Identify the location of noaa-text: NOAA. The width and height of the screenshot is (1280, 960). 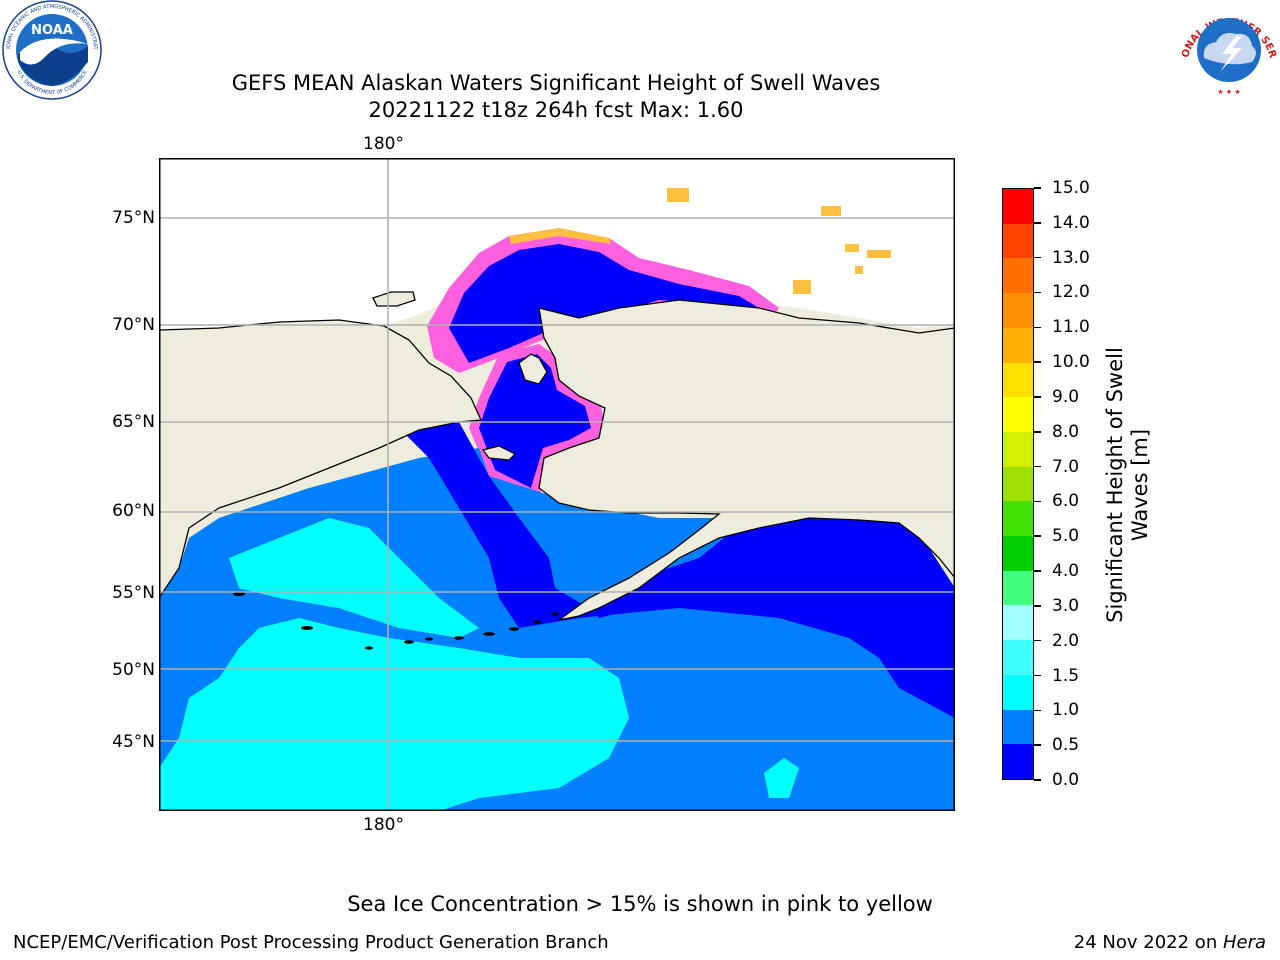
(52, 30).